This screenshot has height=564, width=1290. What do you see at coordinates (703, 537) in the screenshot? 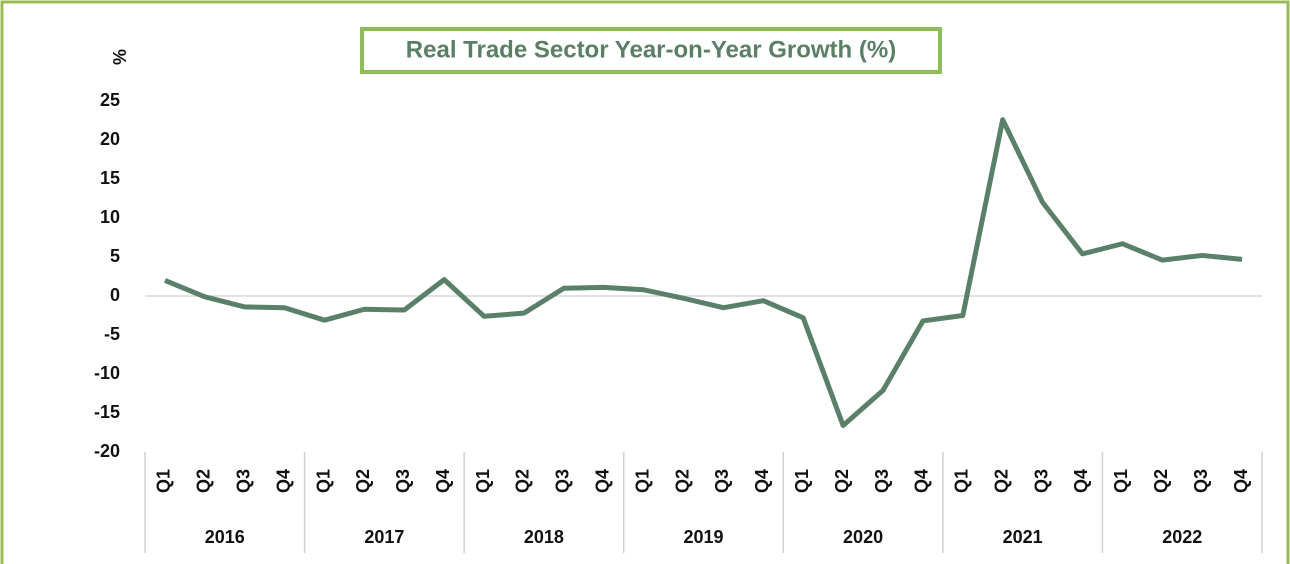
I see `group-label: 2019` at bounding box center [703, 537].